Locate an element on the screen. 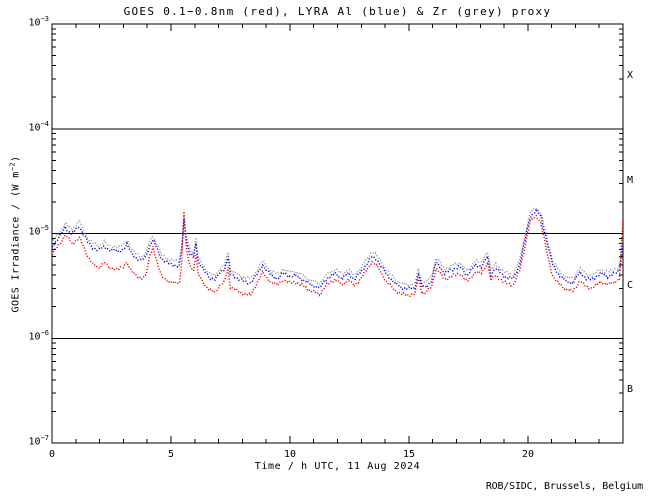 The width and height of the screenshot is (650, 500). flare-class-label-x: X is located at coordinates (630, 75).